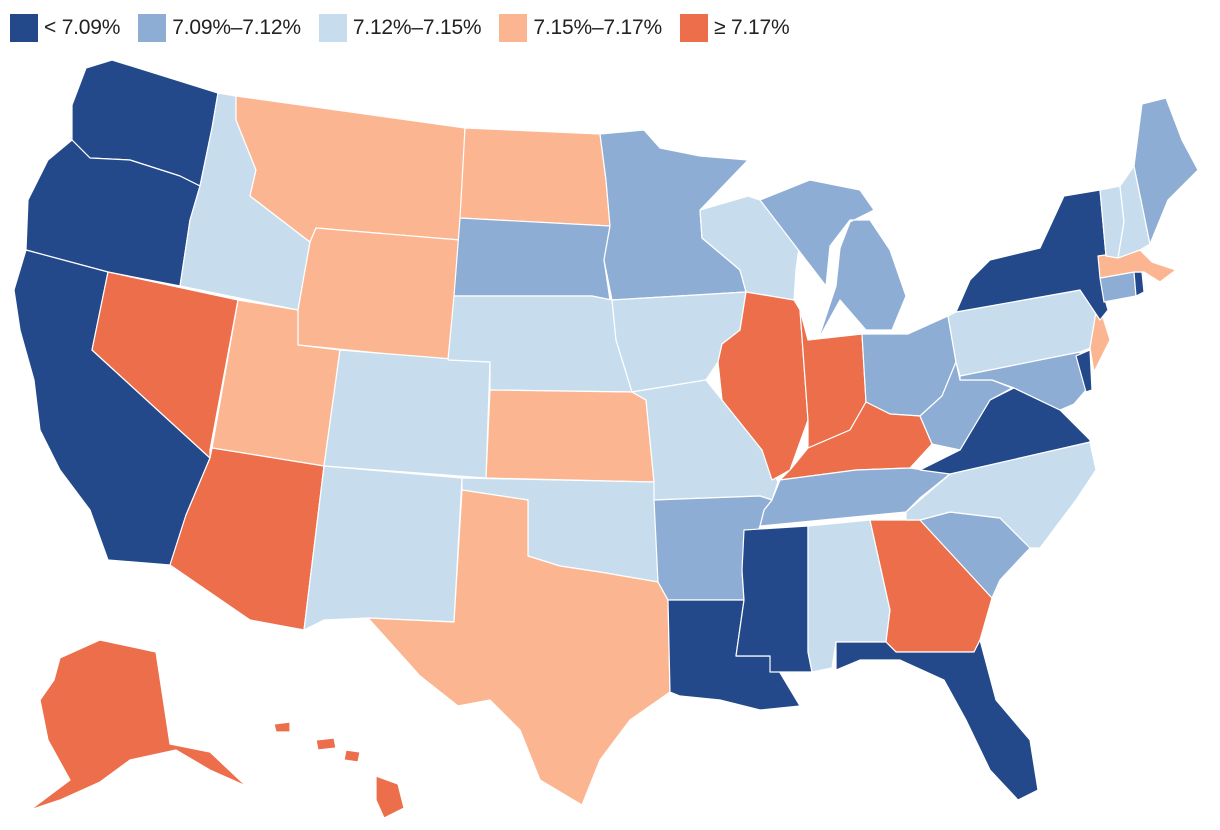 This screenshot has width=1220, height=830. Describe the element at coordinates (774, 599) in the screenshot. I see `state-mississippi` at that location.